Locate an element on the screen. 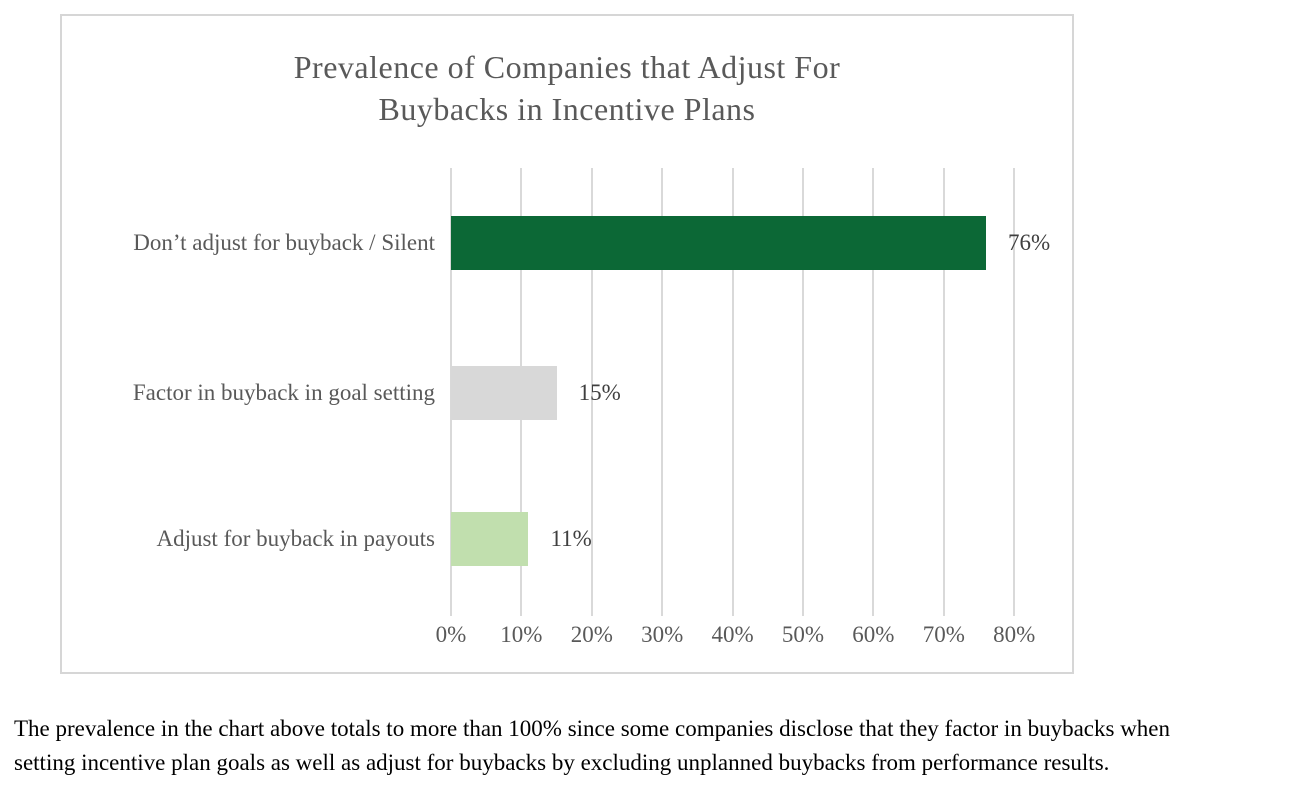 This screenshot has width=1294, height=812. x-tick-label: 0% is located at coordinates (451, 634).